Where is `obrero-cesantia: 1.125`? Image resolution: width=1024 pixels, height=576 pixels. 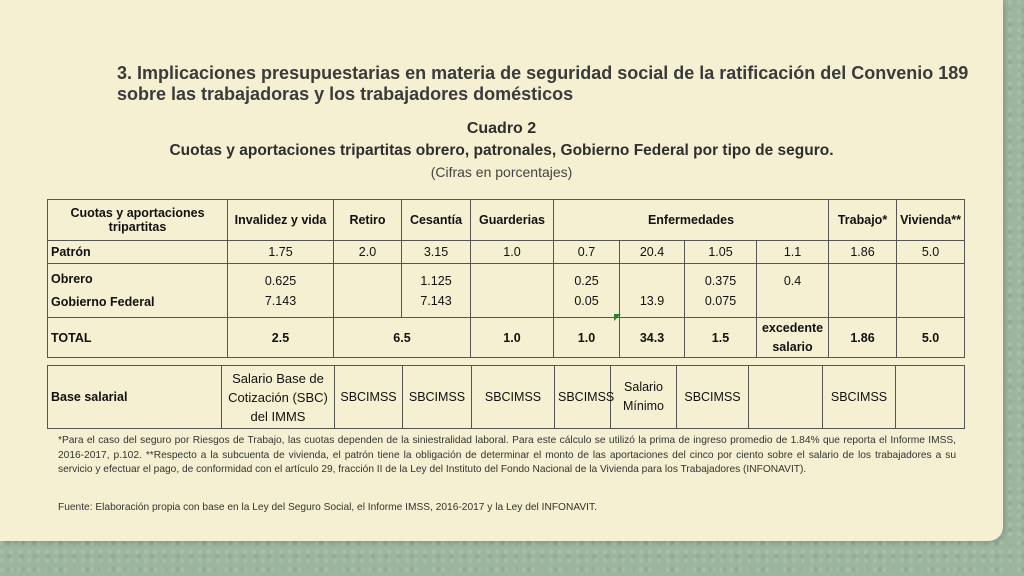 obrero-cesantia: 1.125 is located at coordinates (436, 280).